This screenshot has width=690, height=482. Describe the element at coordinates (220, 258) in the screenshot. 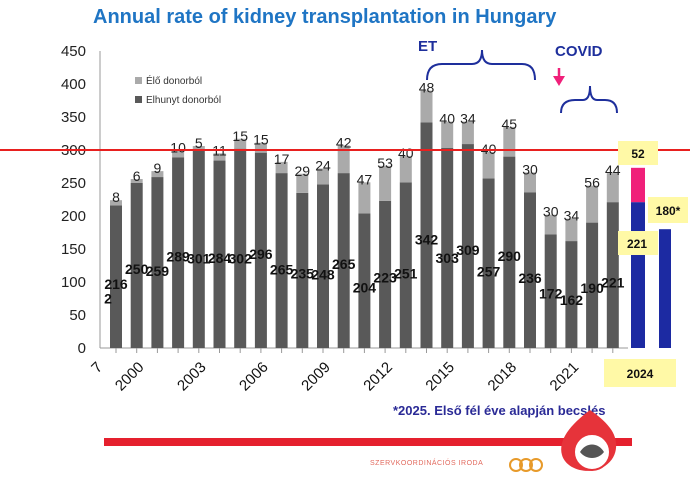

I see `bar-label-deceased: 284` at that location.